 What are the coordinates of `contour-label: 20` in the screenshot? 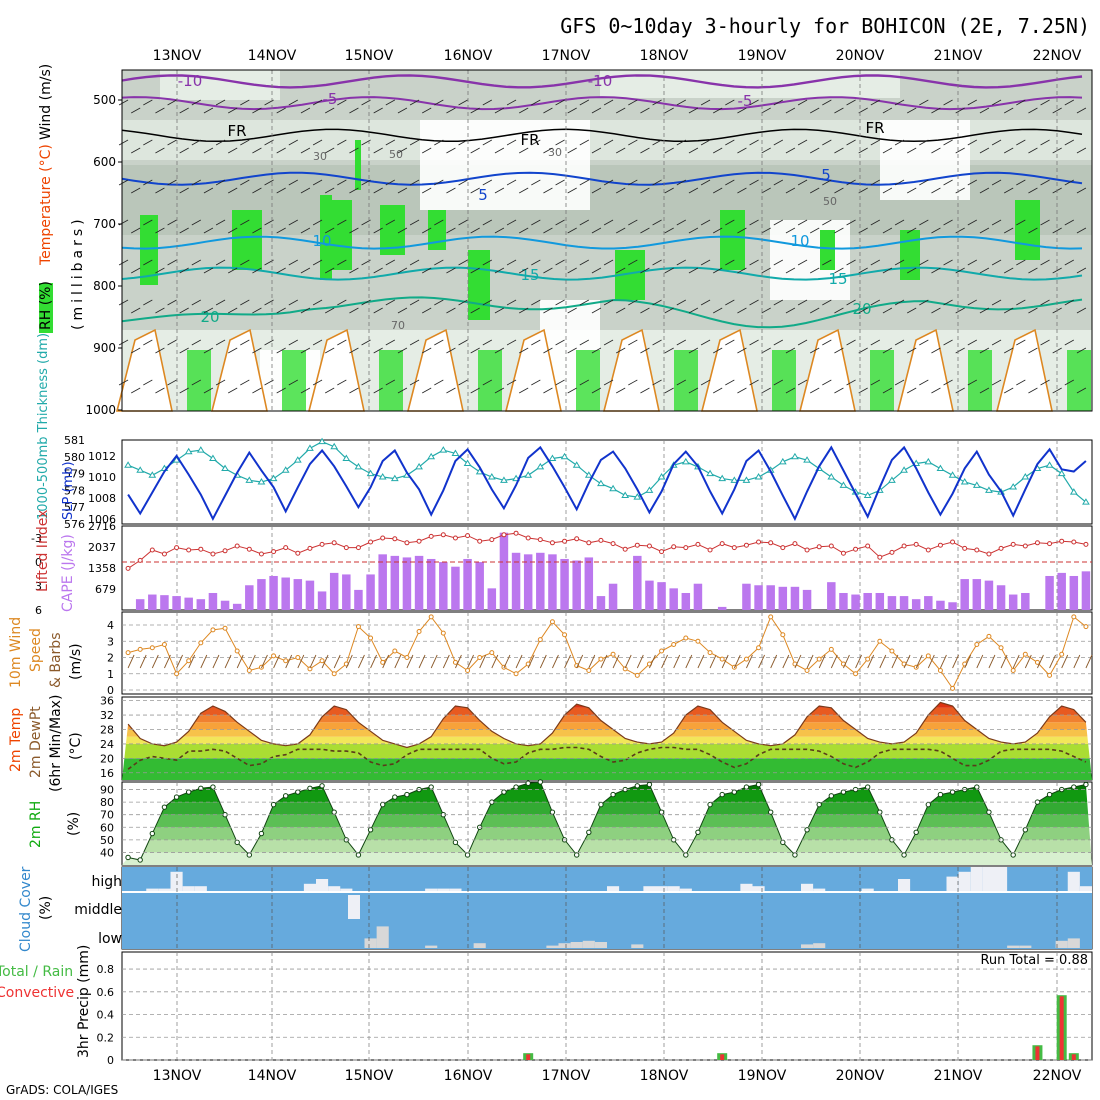 It's located at (209, 317).